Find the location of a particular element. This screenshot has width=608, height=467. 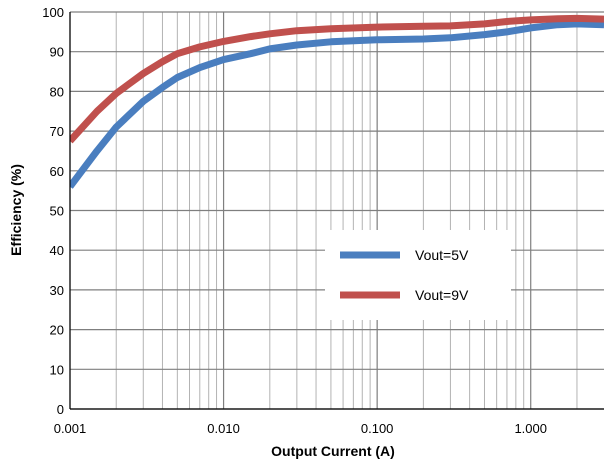

y-tick-label: 20 is located at coordinates (57, 330).